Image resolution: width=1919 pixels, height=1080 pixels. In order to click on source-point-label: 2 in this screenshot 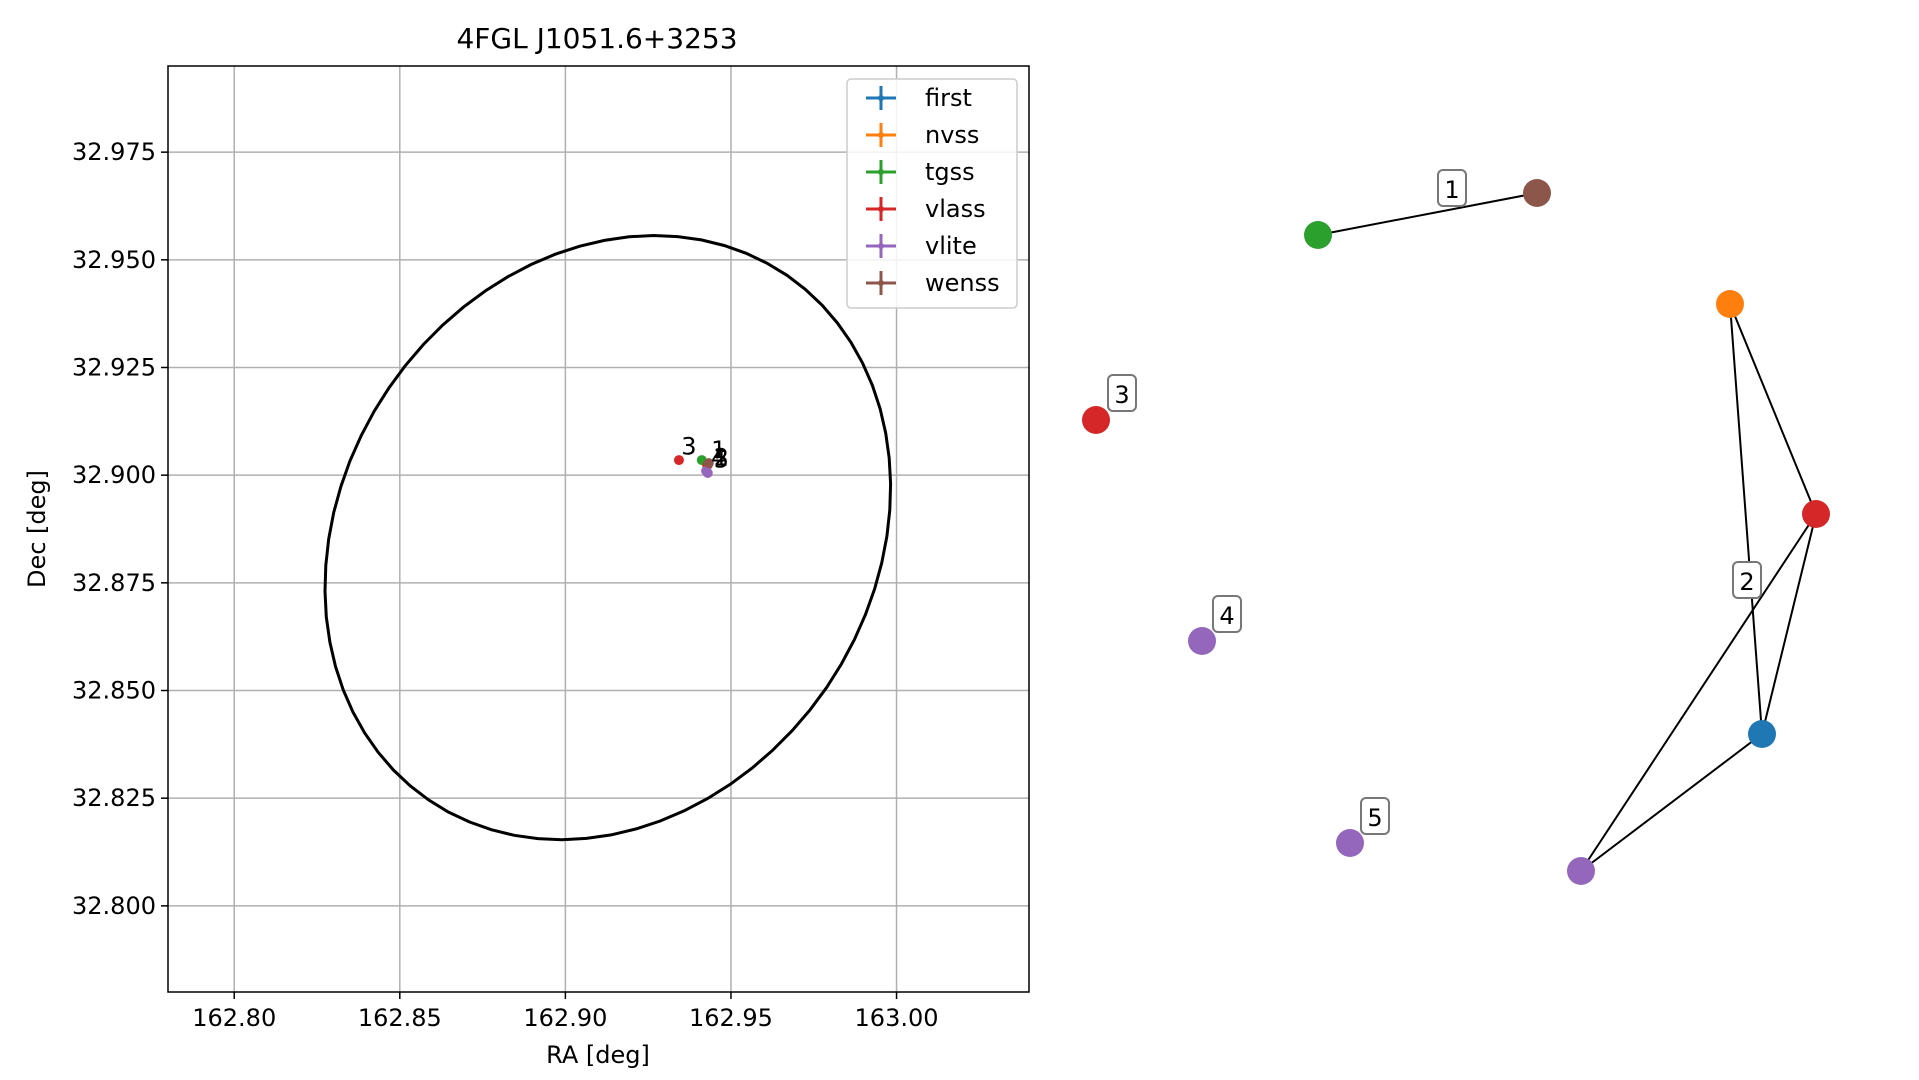, I will do `click(721, 458)`.